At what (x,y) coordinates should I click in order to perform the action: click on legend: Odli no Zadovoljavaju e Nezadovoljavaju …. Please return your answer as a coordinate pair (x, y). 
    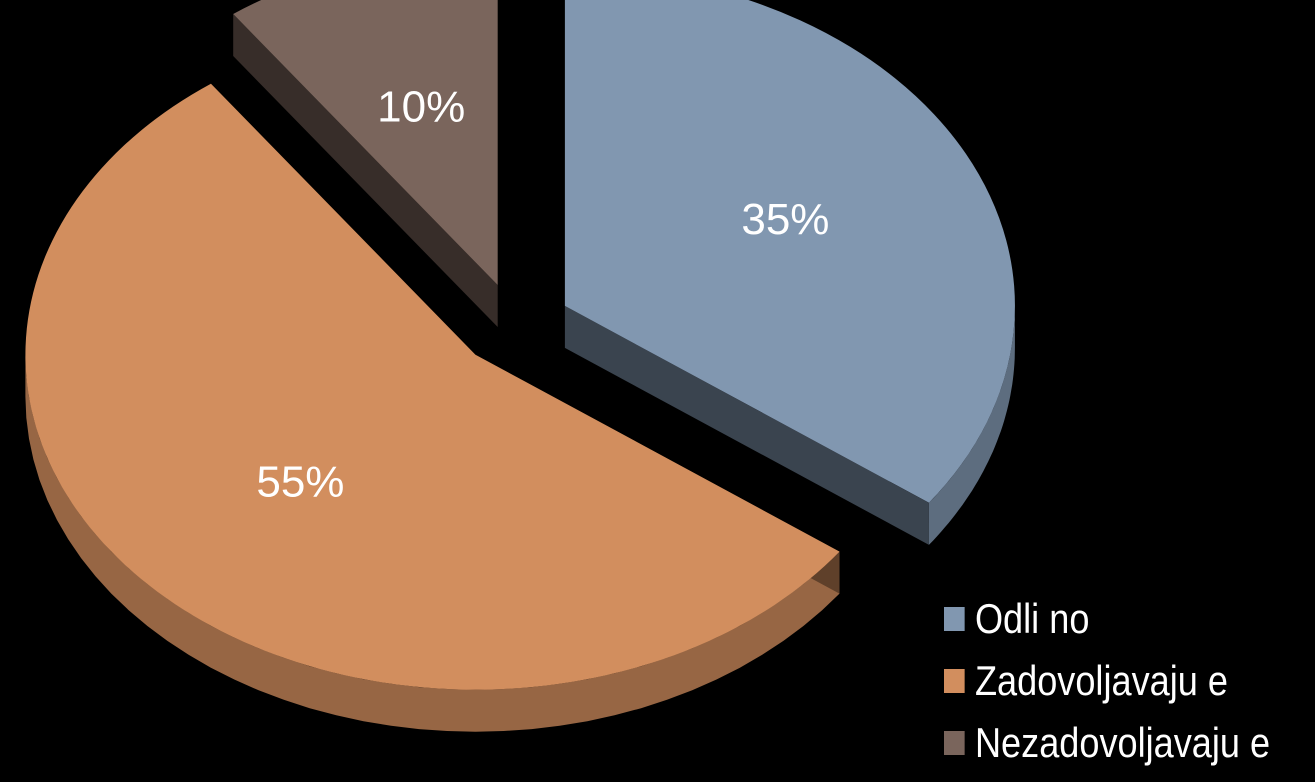
    Looking at the image, I should click on (1107, 681).